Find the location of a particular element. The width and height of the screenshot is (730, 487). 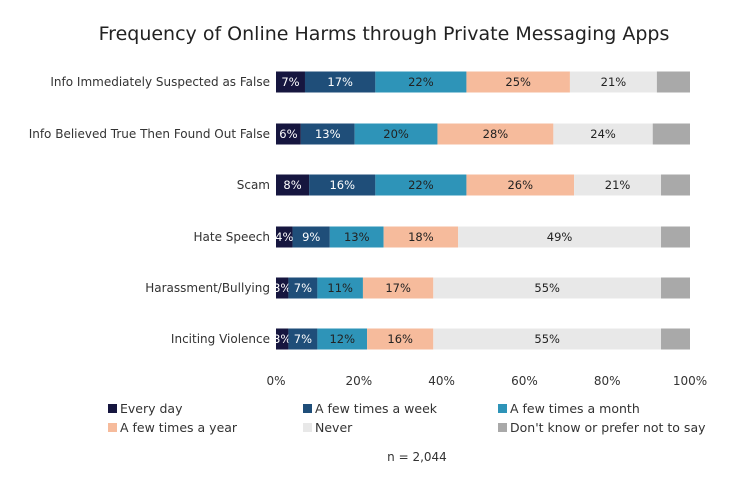

data-label: 4% is located at coordinates (284, 237).